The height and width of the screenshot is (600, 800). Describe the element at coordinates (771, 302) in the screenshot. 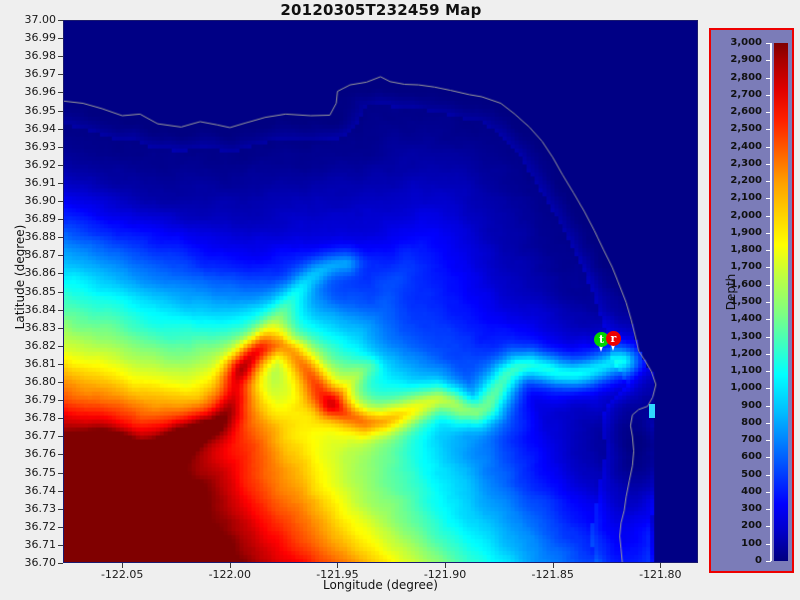

I see `colorbar-axis-line` at that location.